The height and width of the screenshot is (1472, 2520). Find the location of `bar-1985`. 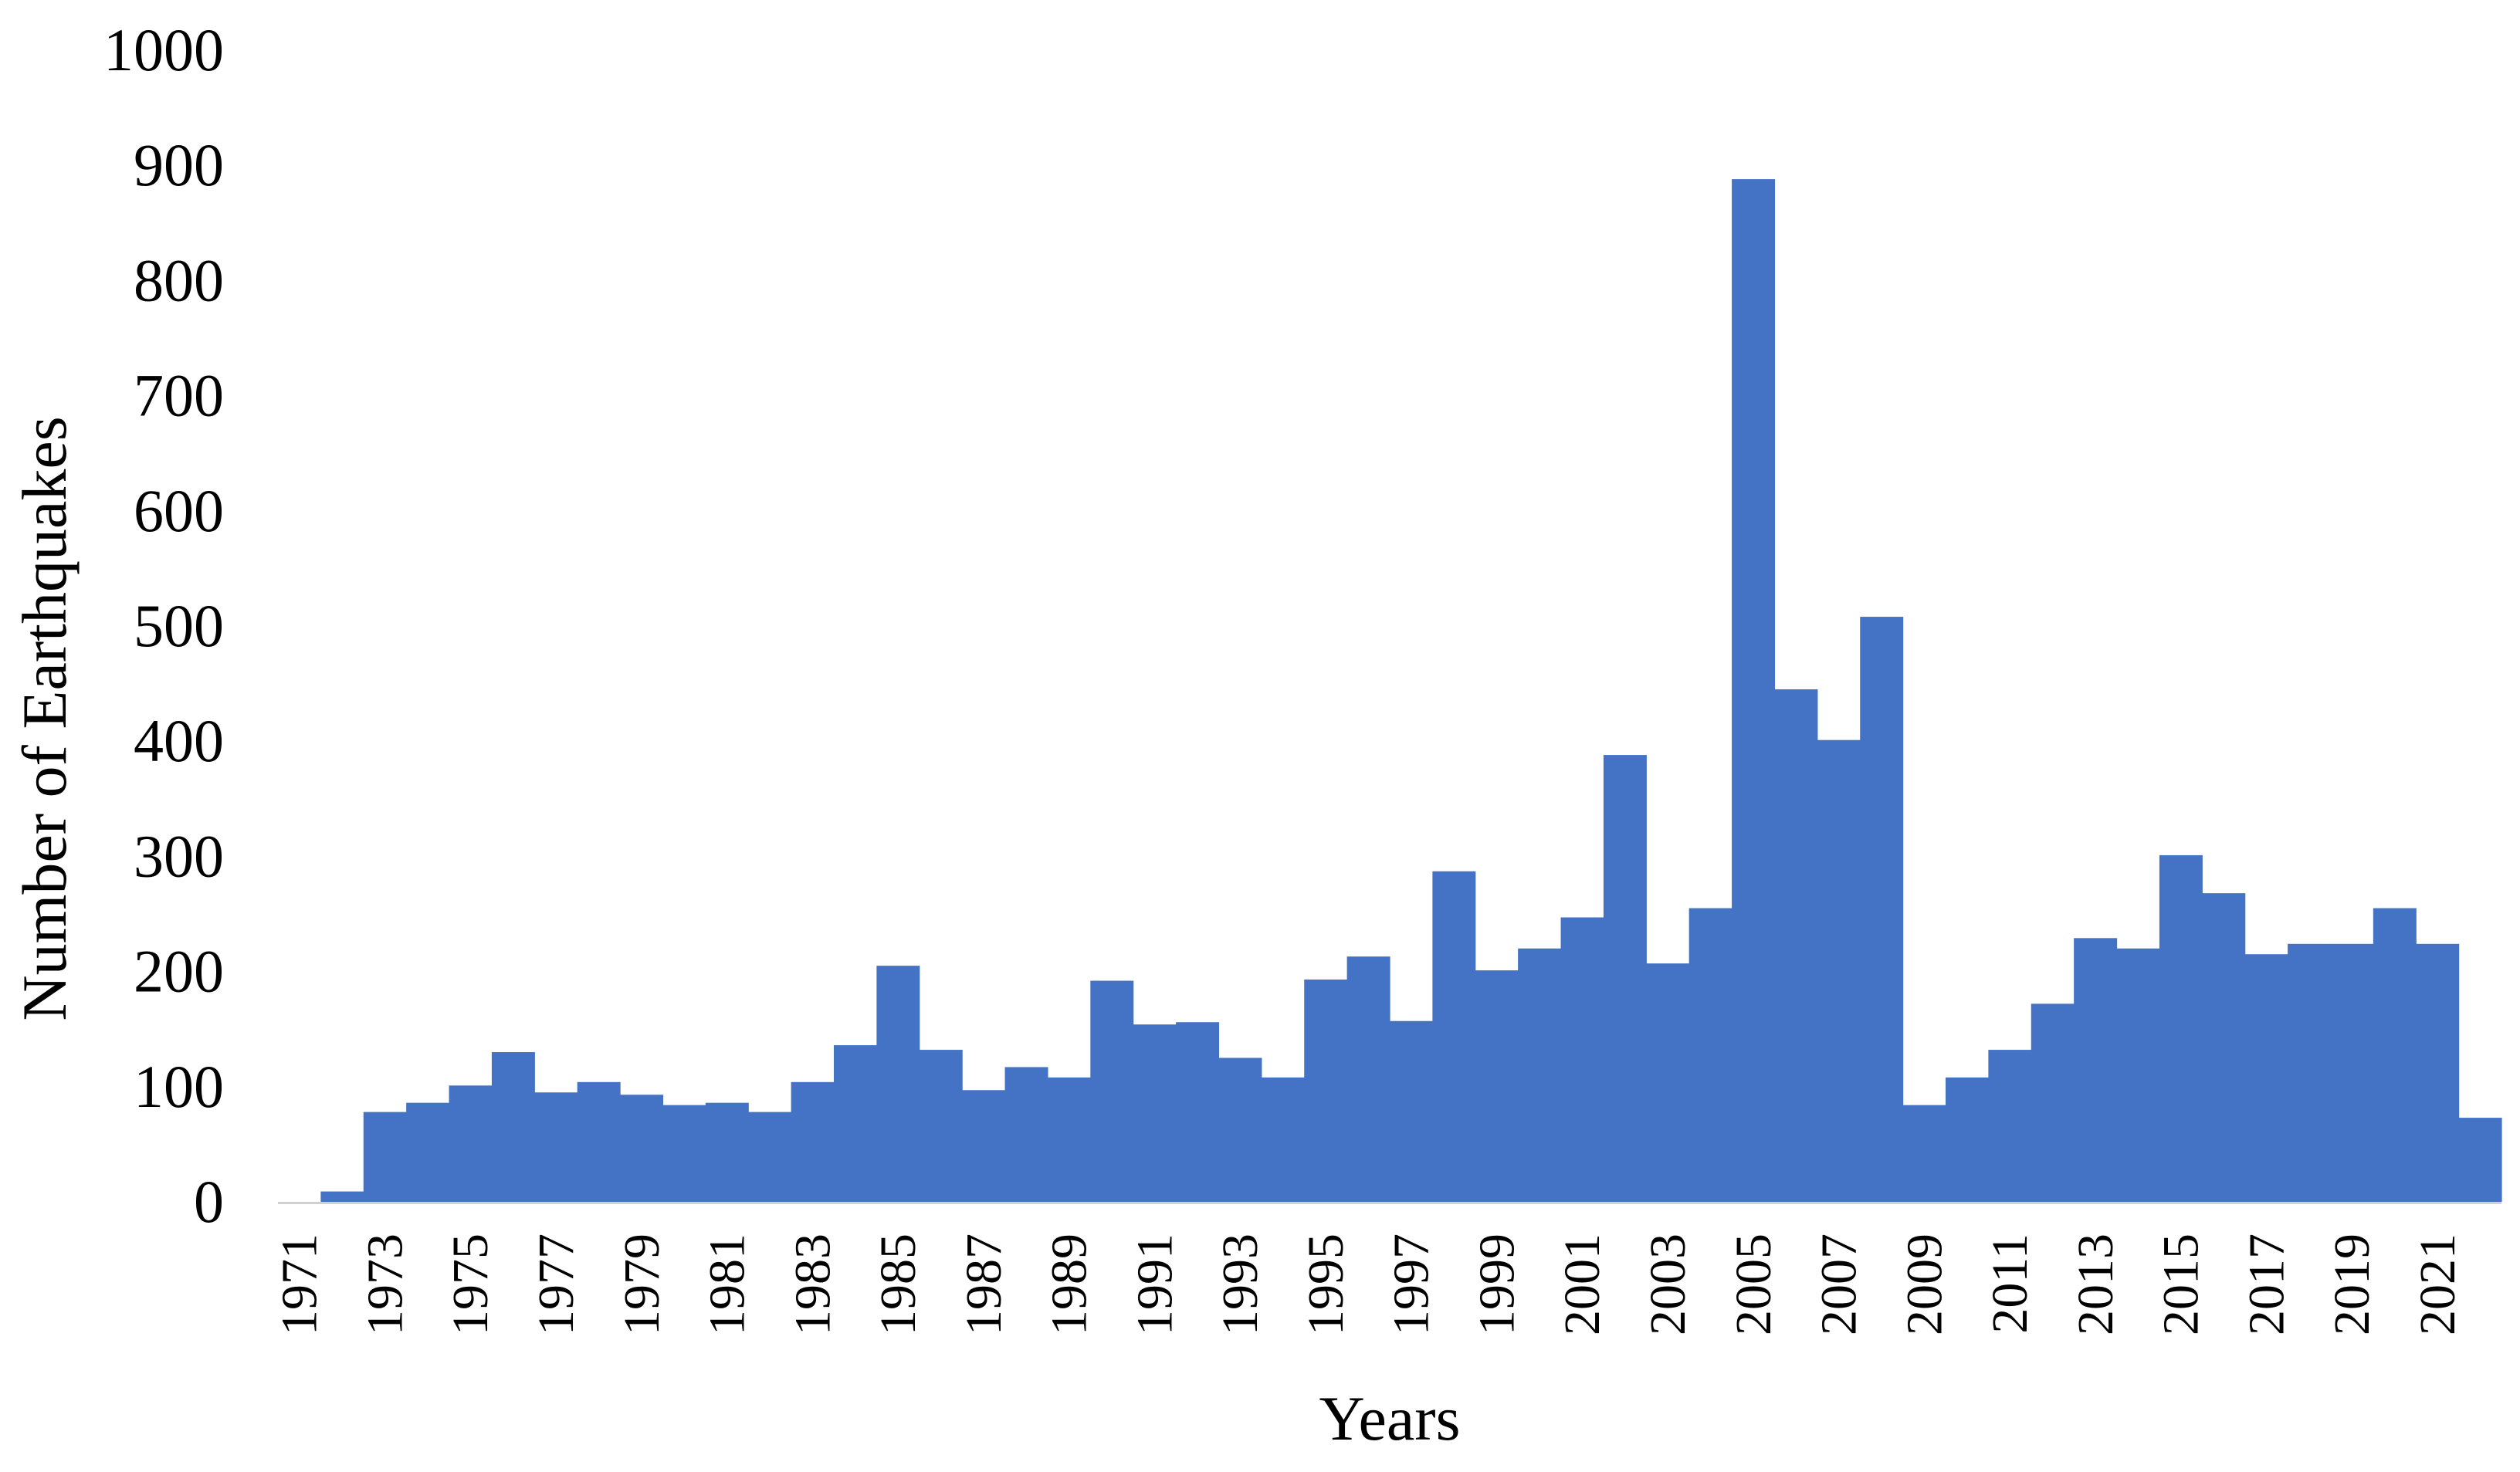

bar-1985 is located at coordinates (898, 1084).